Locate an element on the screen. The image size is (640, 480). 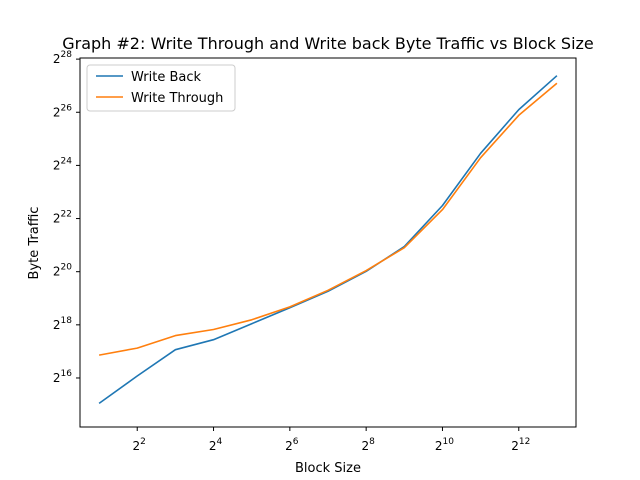
y-tick-label: 218 is located at coordinates (62, 324).